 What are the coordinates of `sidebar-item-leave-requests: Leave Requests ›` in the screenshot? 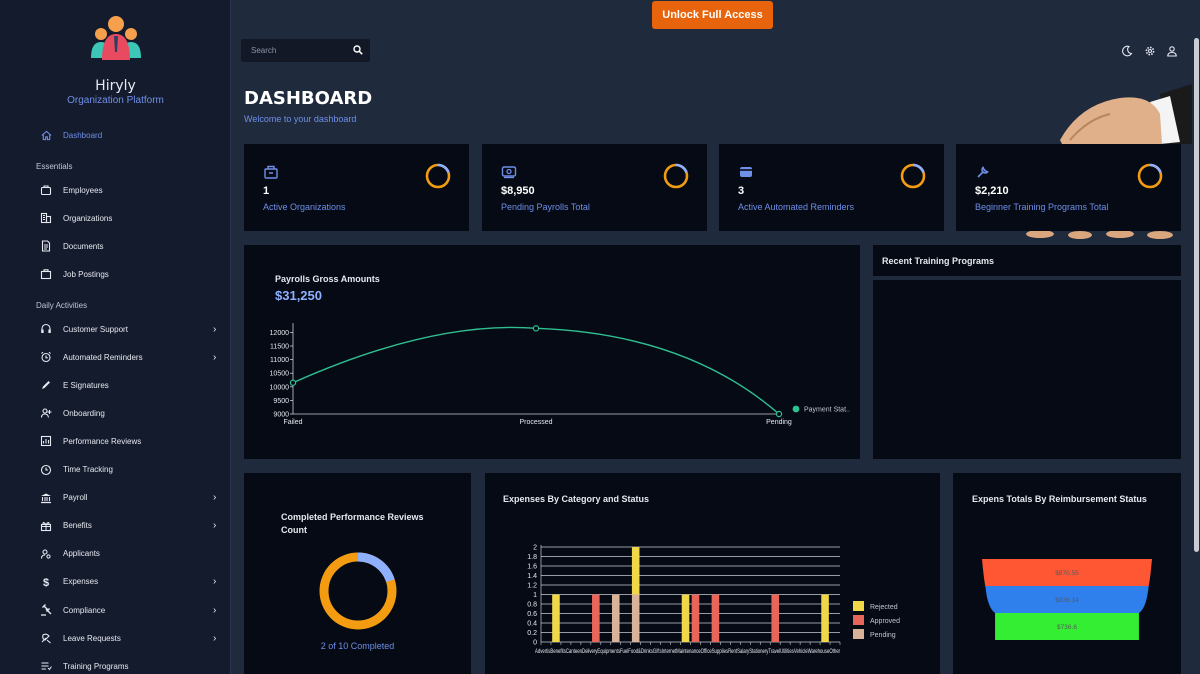 It's located at (115, 638).